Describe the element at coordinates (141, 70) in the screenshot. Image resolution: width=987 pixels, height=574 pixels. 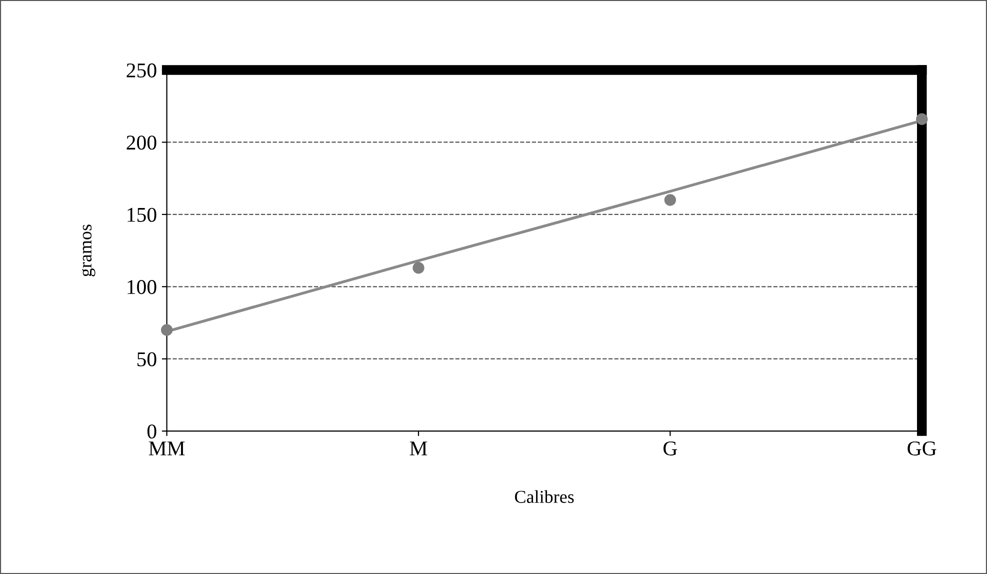
I see `y-tick-label: 250` at that location.